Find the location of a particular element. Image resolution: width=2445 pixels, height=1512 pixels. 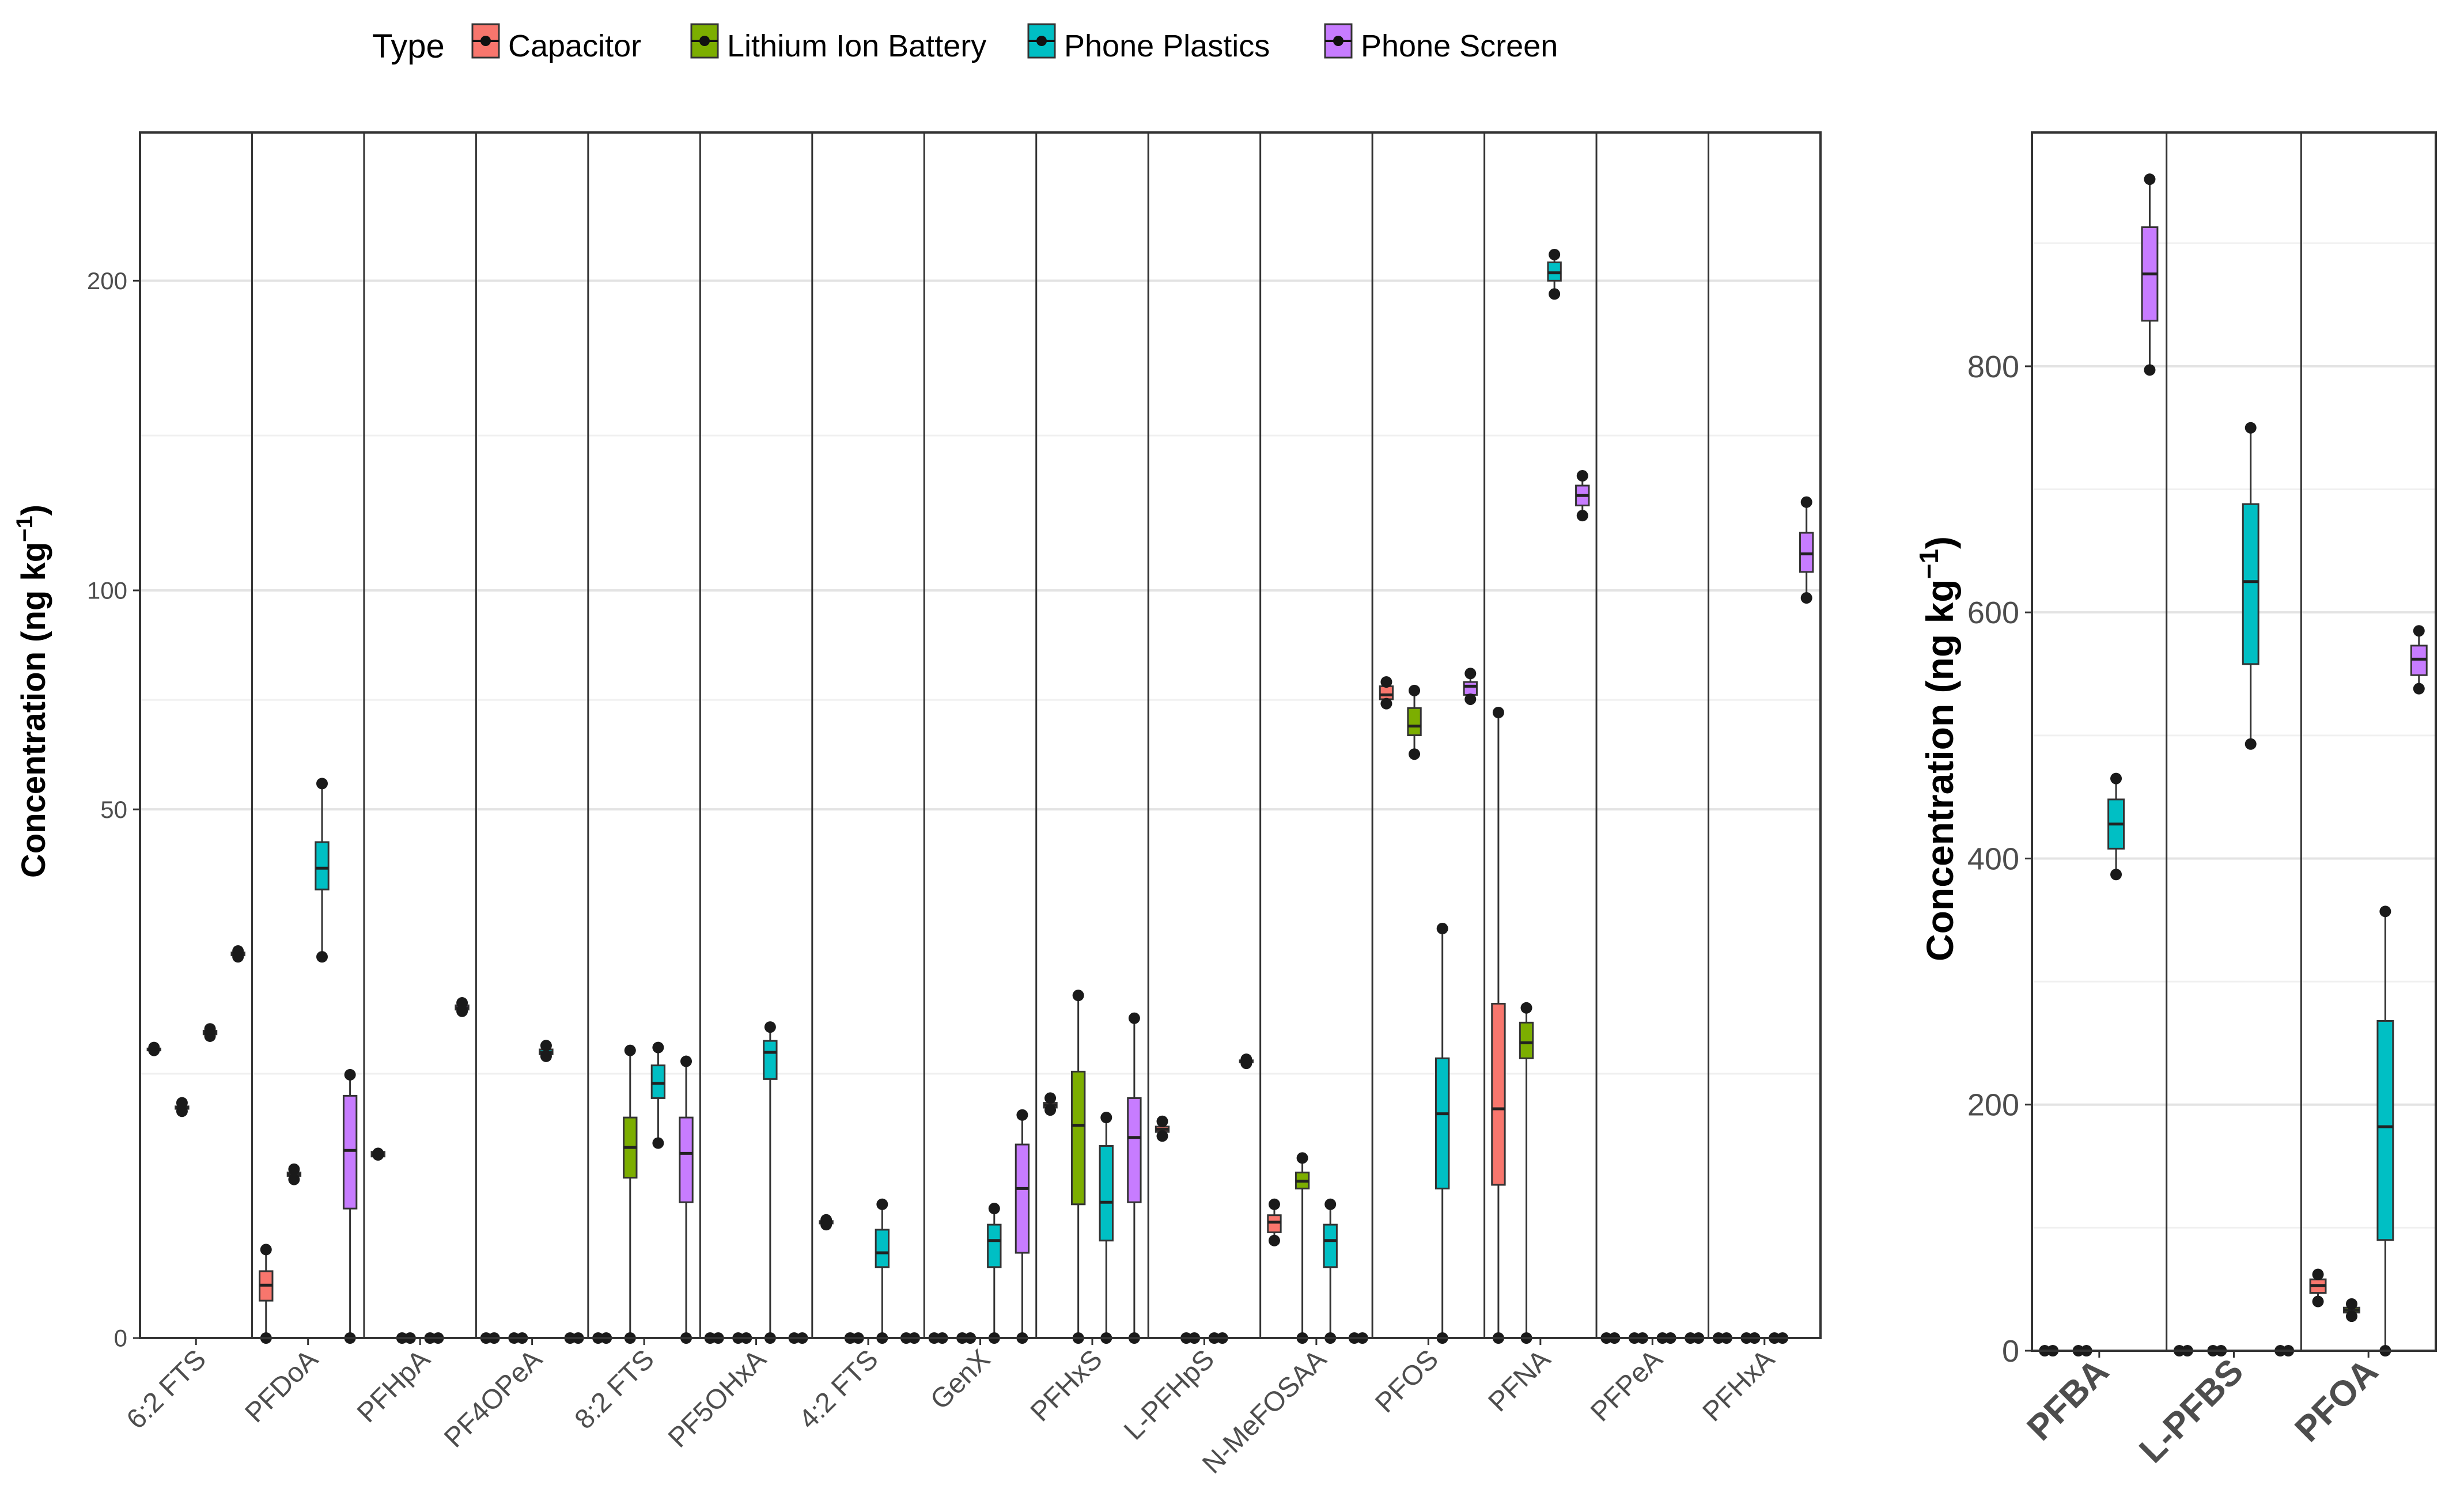

box-8-2-fts-lithium-ion-battery is located at coordinates (630, 1194).